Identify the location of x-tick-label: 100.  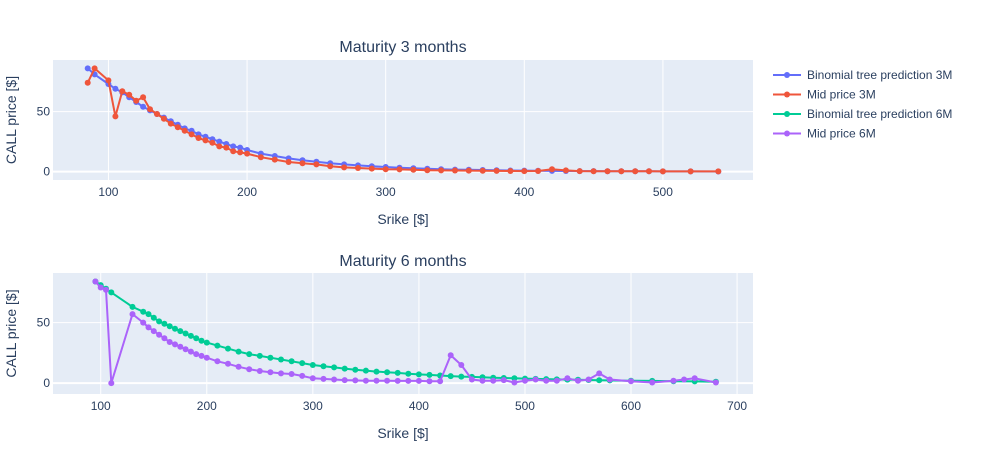
(101, 406).